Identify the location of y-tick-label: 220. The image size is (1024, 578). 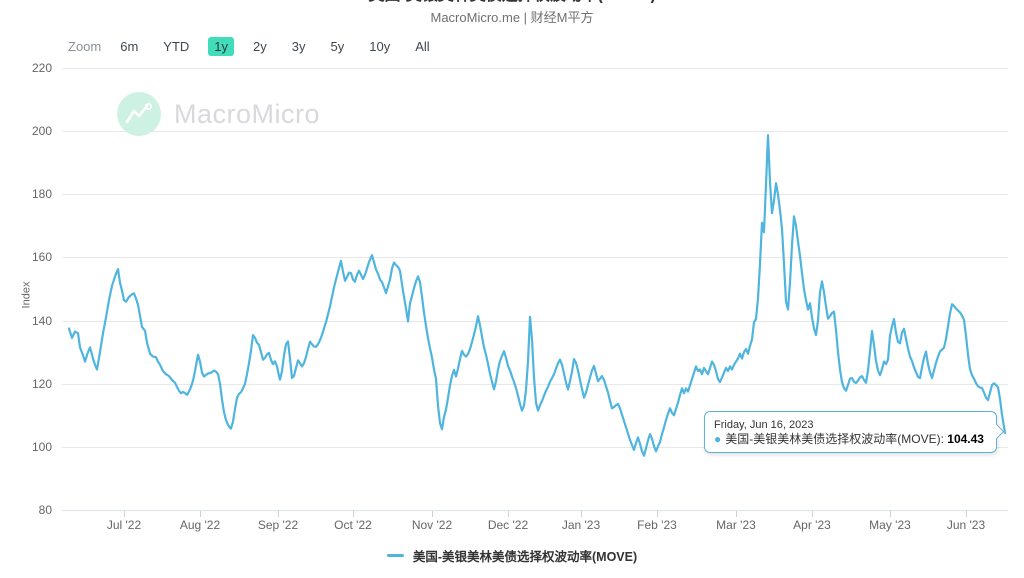
(41, 68).